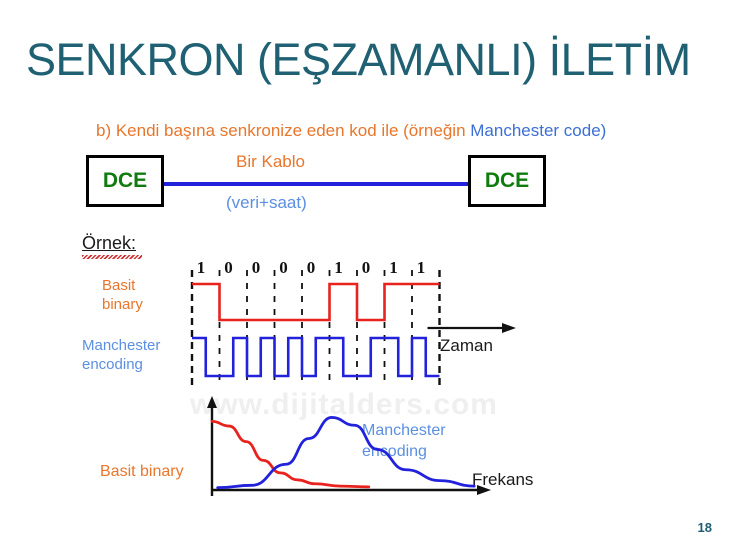  Describe the element at coordinates (538, 130) in the screenshot. I see `subtitle-blue-text: Manchester code)` at that location.